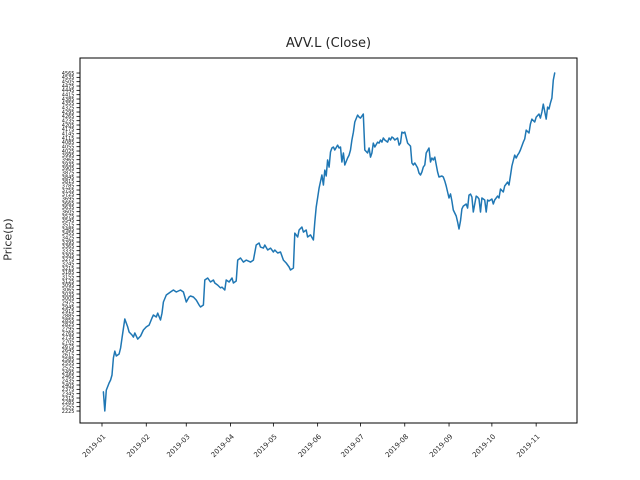 The width and height of the screenshot is (640, 480). What do you see at coordinates (68, 260) in the screenshot?
I see `y-tick-label: 3275` at bounding box center [68, 260].